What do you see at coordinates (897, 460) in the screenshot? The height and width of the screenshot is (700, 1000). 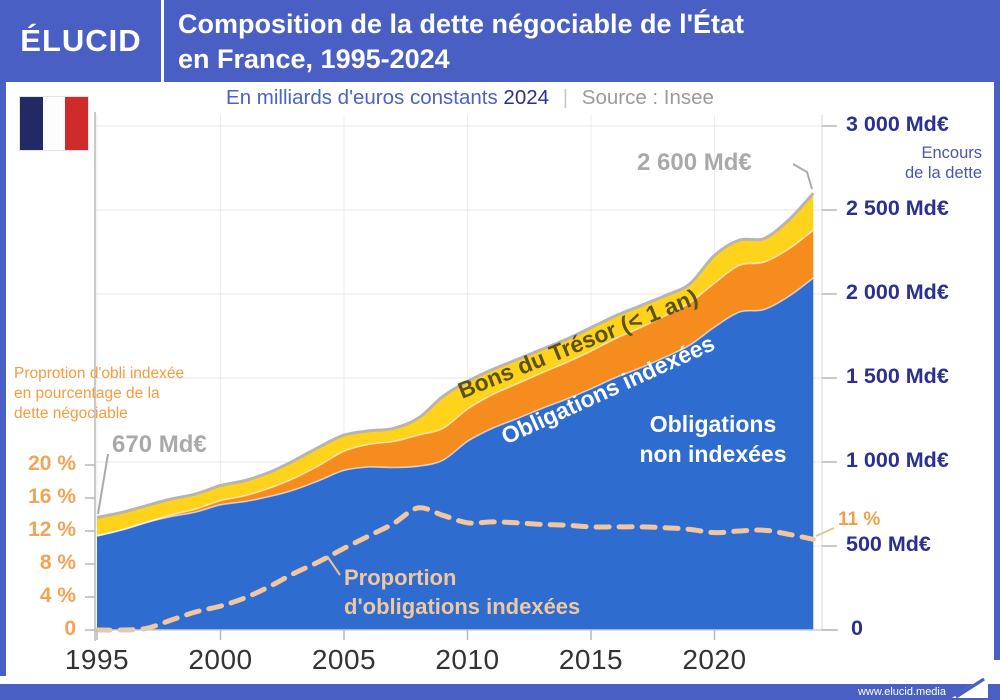 I see `right-axis-label-1000: 1 000 Md€` at bounding box center [897, 460].